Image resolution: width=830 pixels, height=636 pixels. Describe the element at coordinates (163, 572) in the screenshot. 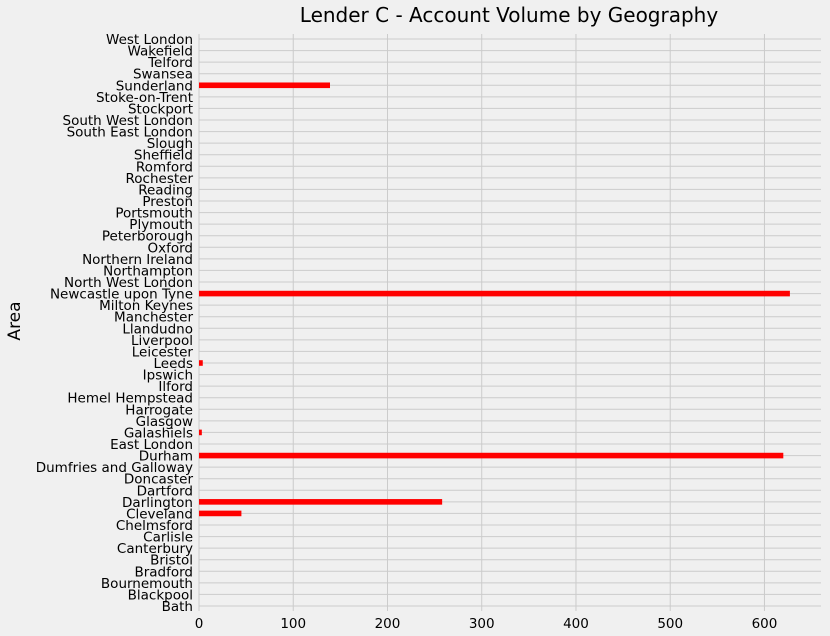

I see `y-tick-label: Bradford` at that location.